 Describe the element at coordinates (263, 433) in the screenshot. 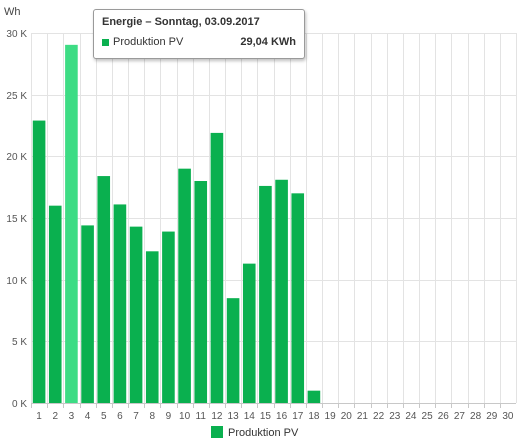

I see `legend-label: Produktion PV` at that location.